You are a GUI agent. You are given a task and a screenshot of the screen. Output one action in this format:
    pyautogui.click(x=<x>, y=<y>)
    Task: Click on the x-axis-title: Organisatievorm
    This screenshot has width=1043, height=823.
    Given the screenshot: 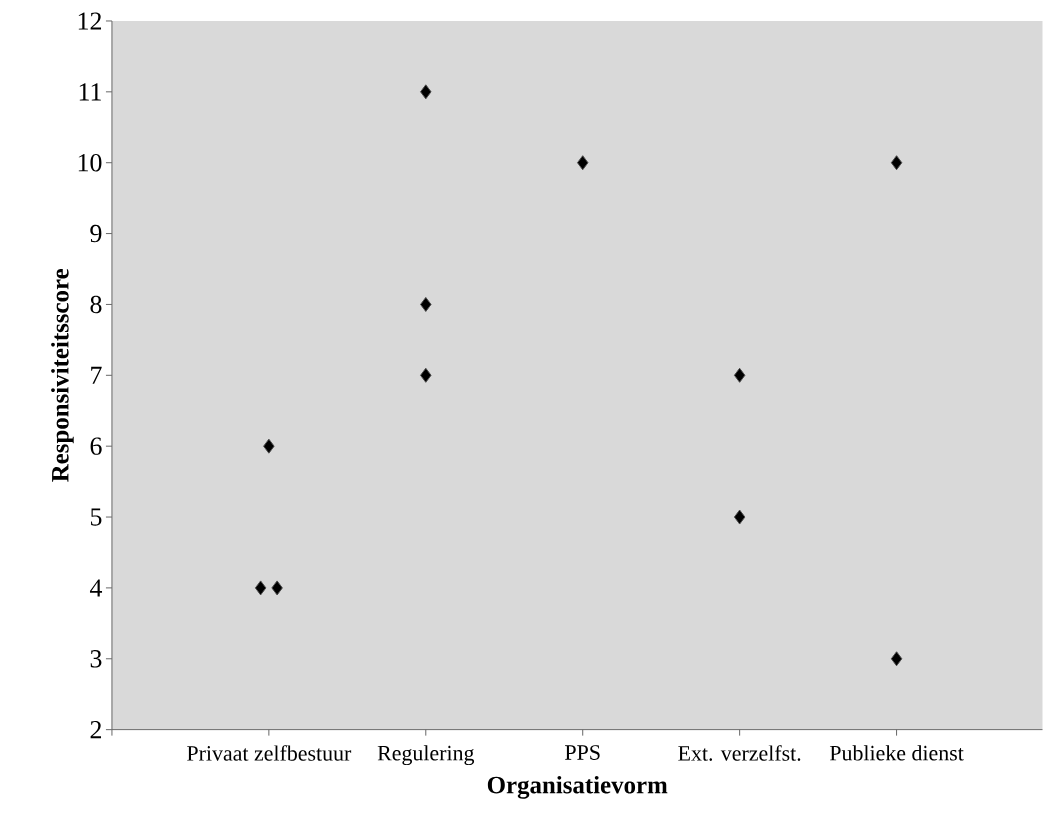 What is the action you would take?
    pyautogui.click(x=577, y=787)
    